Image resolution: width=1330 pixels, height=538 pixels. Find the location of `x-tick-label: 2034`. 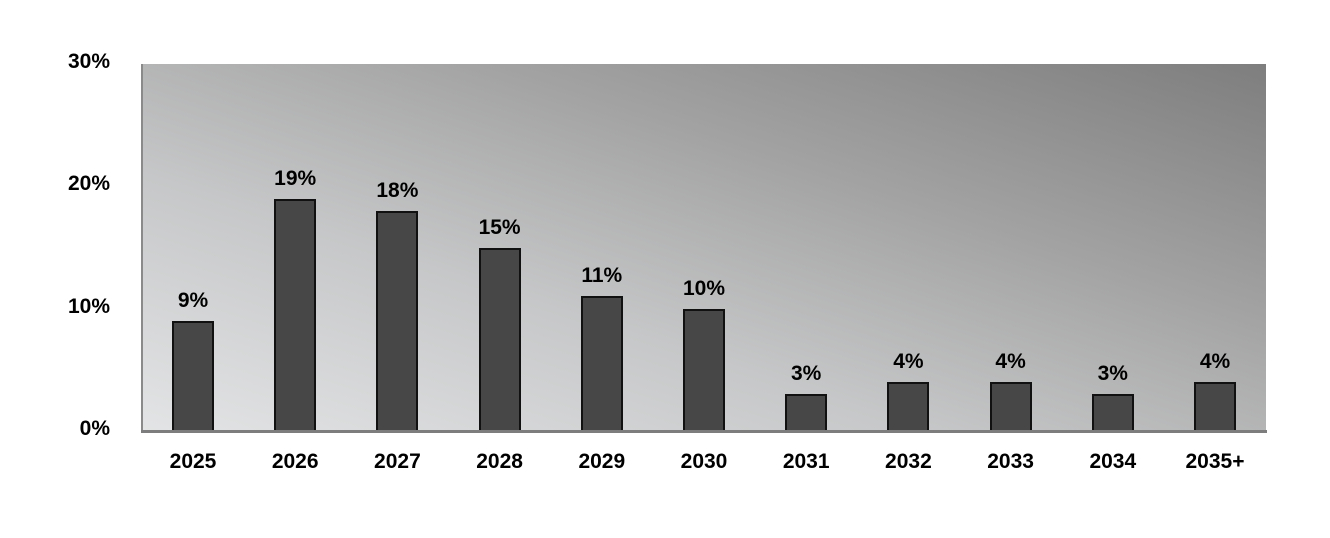

x-tick-label: 2034 is located at coordinates (1113, 461).